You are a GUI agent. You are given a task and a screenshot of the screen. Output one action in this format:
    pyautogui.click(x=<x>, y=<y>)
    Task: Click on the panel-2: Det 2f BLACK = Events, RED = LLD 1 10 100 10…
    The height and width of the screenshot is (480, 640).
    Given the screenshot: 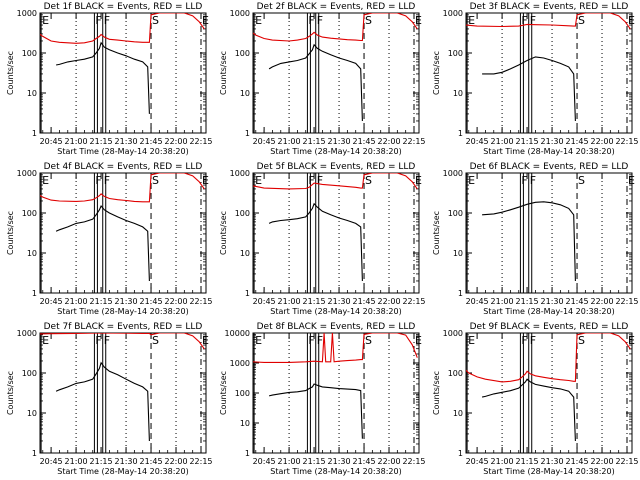 What is the action you would take?
    pyautogui.click(x=322, y=79)
    